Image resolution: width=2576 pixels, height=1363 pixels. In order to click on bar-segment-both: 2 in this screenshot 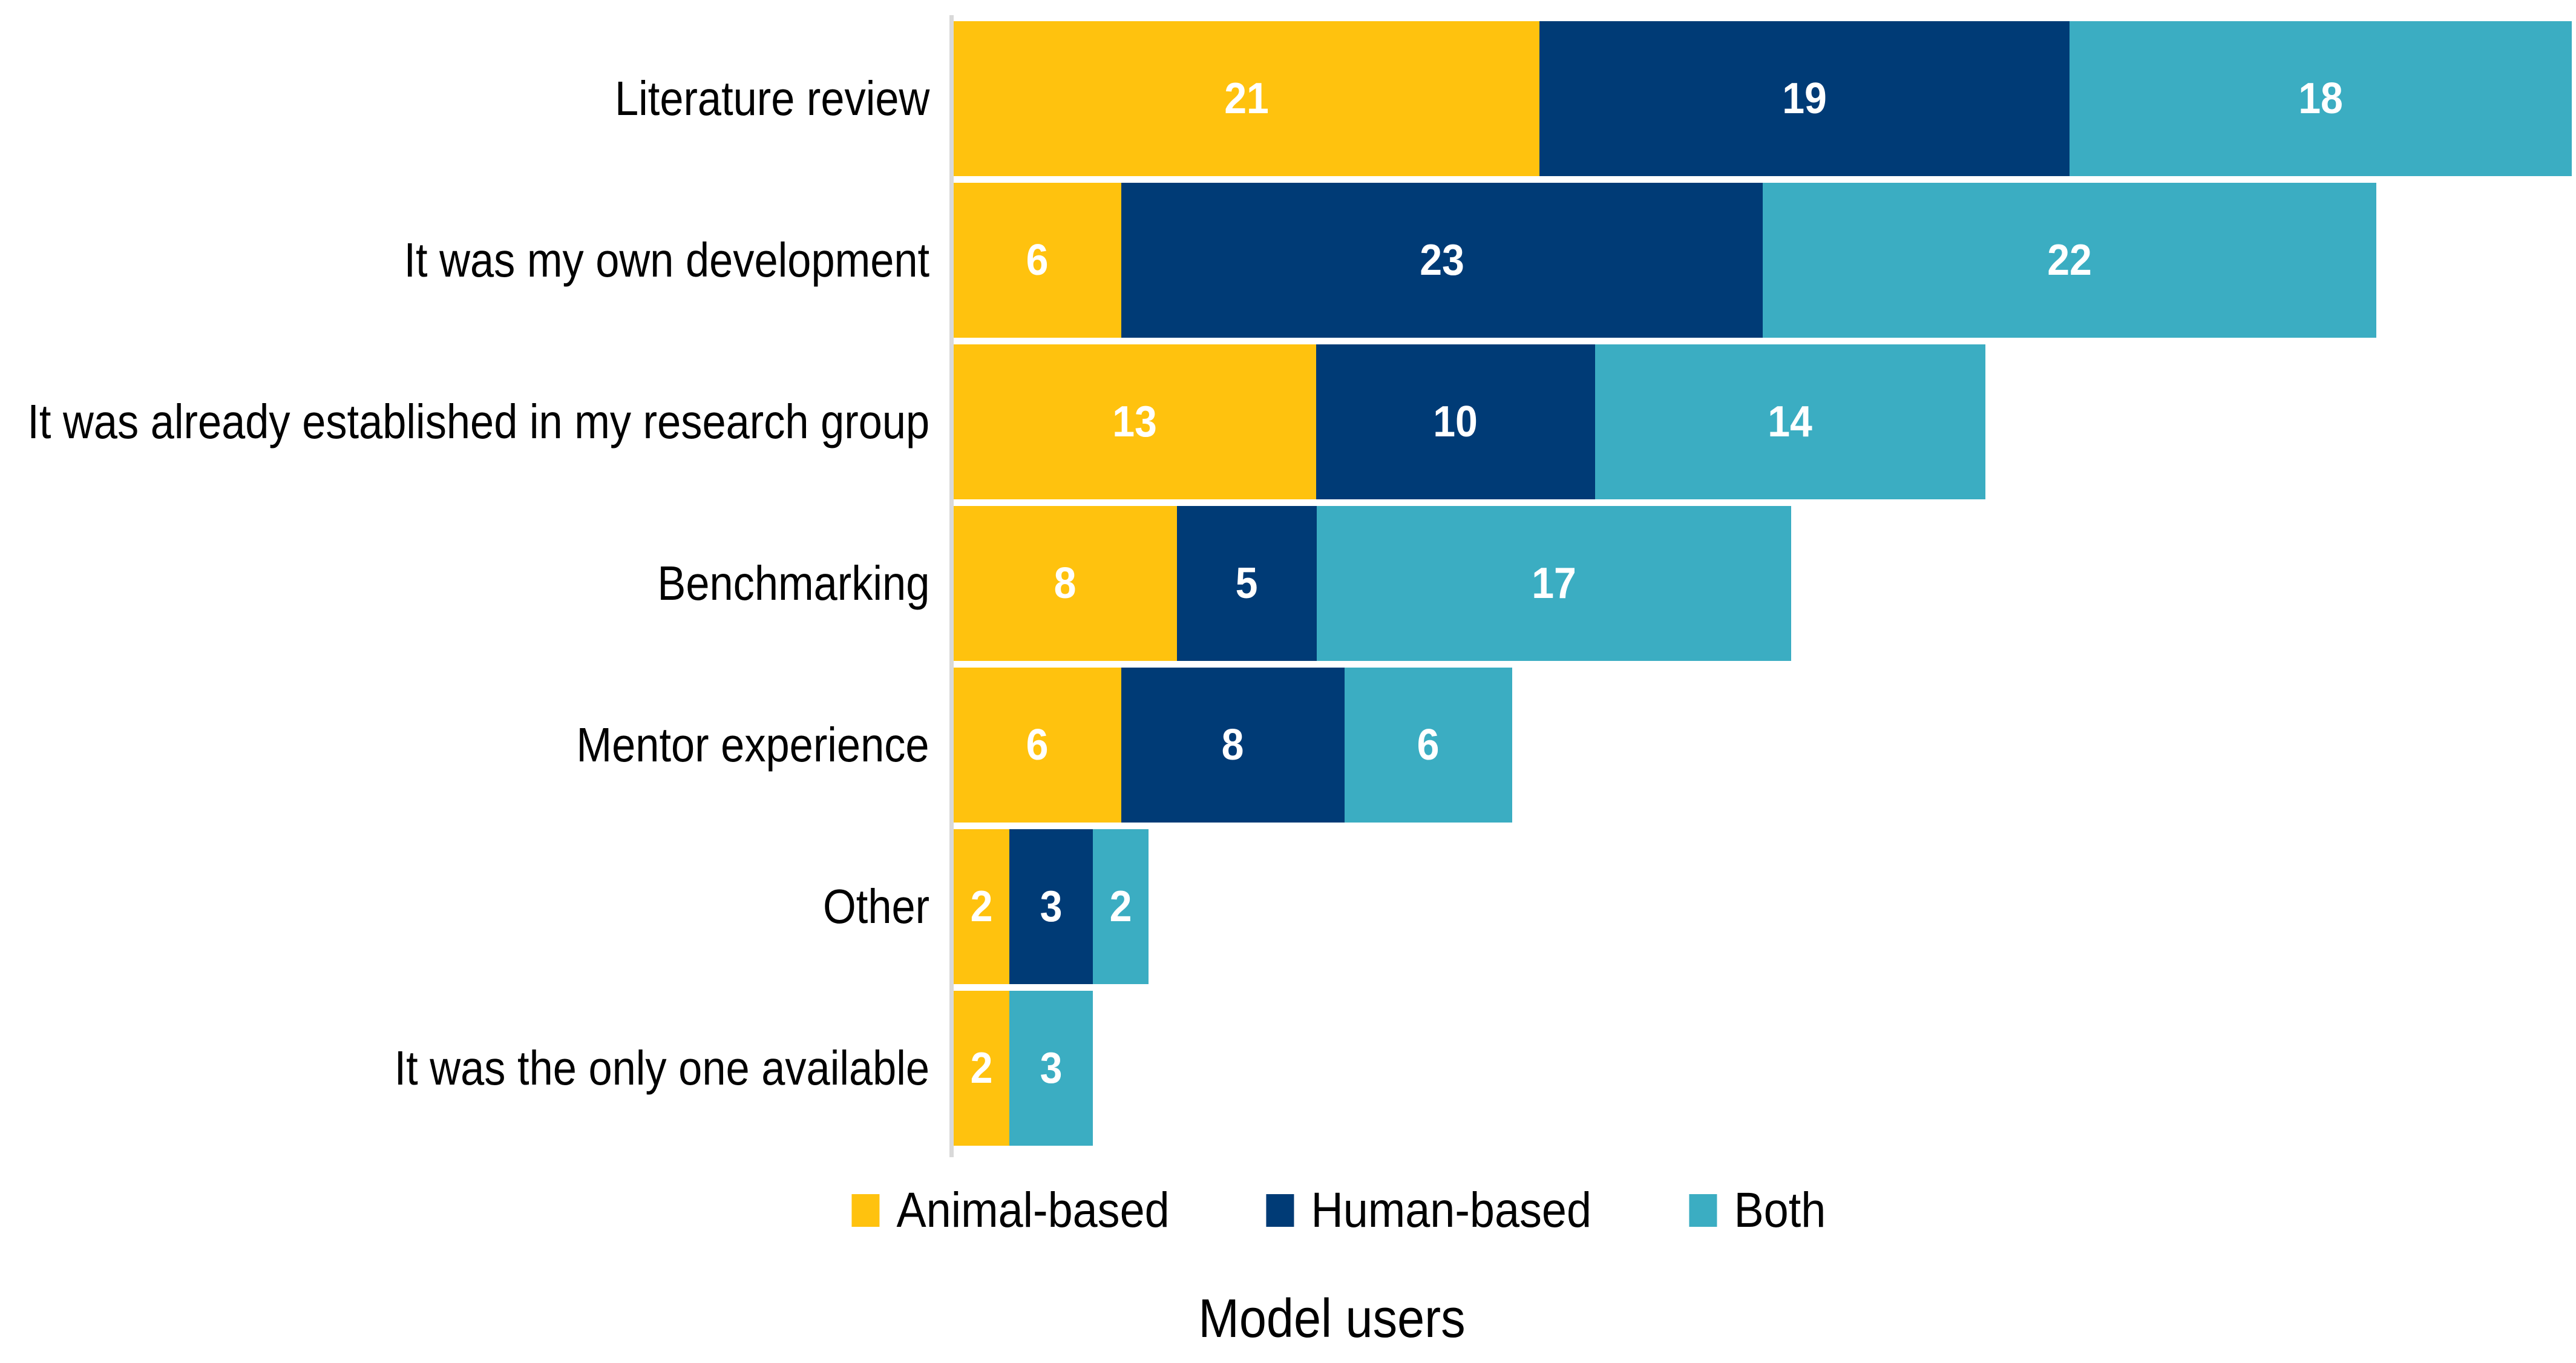, I will do `click(1121, 906)`.